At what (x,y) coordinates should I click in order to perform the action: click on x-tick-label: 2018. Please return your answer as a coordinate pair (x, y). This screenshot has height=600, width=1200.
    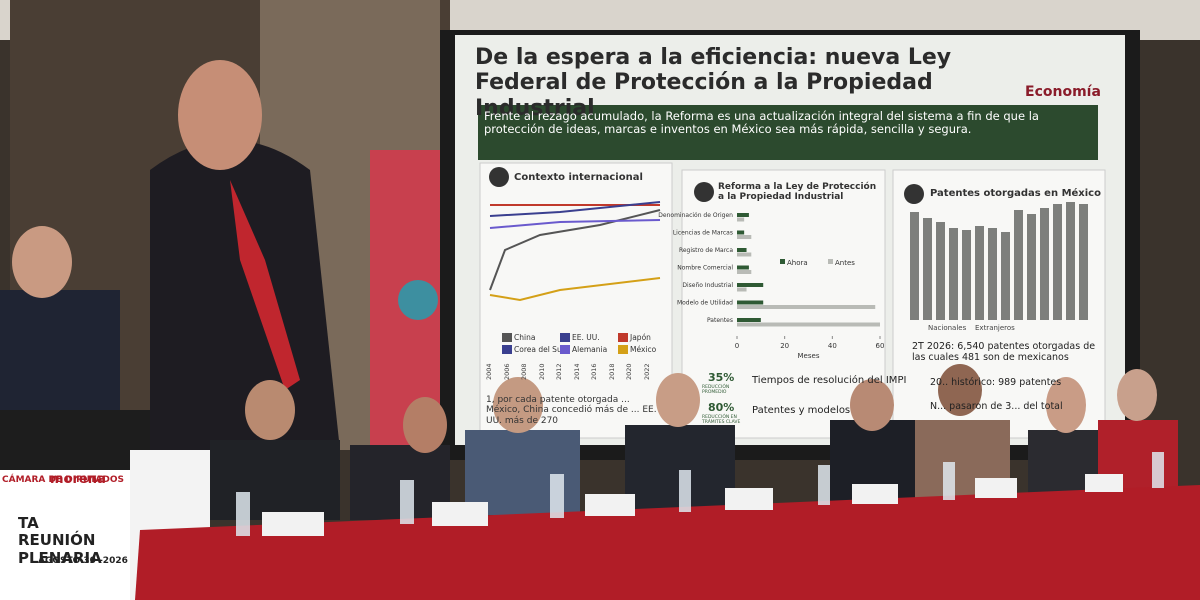
    Looking at the image, I should click on (611, 371).